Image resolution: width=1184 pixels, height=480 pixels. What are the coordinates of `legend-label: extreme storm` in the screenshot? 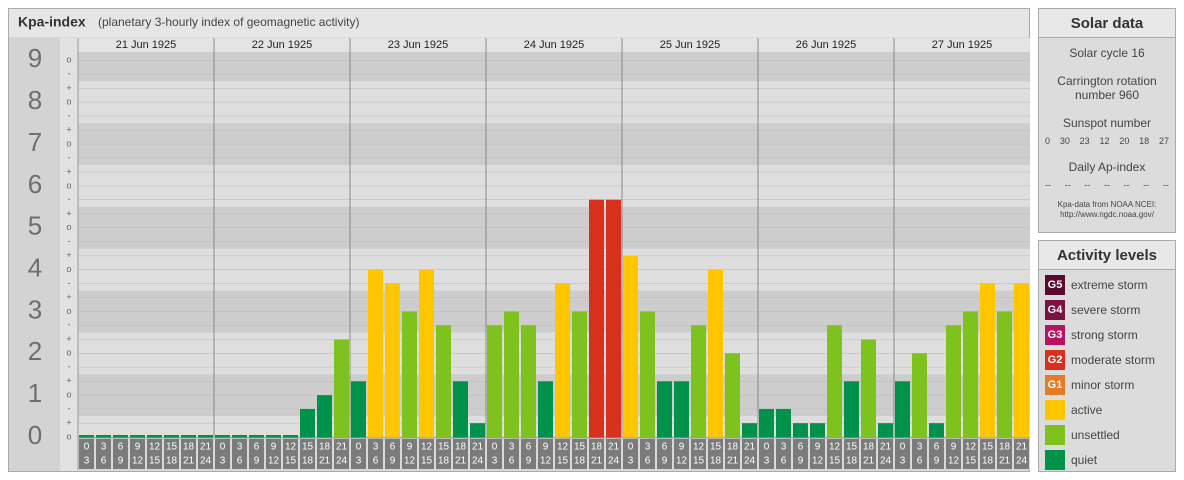 It's located at (1109, 285).